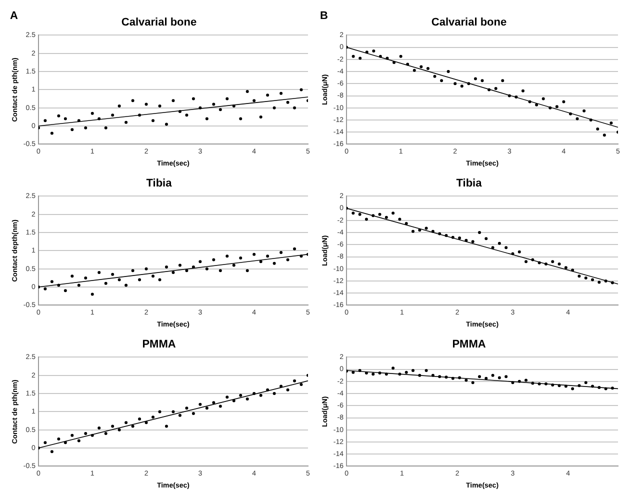 This screenshot has width=633, height=501. What do you see at coordinates (324, 16) in the screenshot?
I see `text: B` at bounding box center [324, 16].